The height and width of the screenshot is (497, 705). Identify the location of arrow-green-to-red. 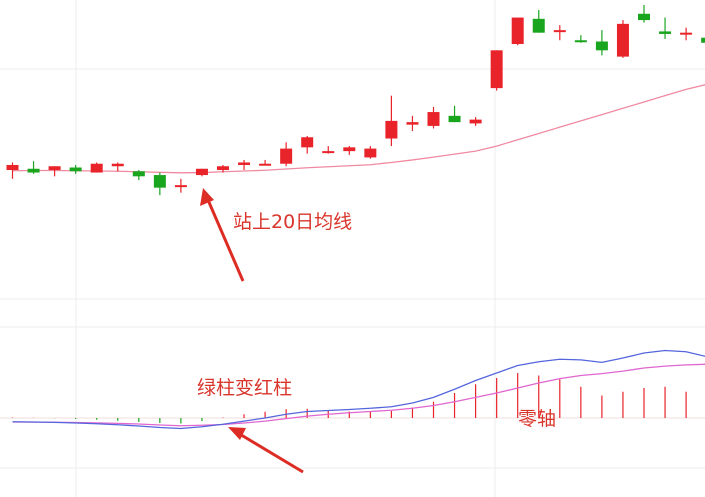
(268, 451).